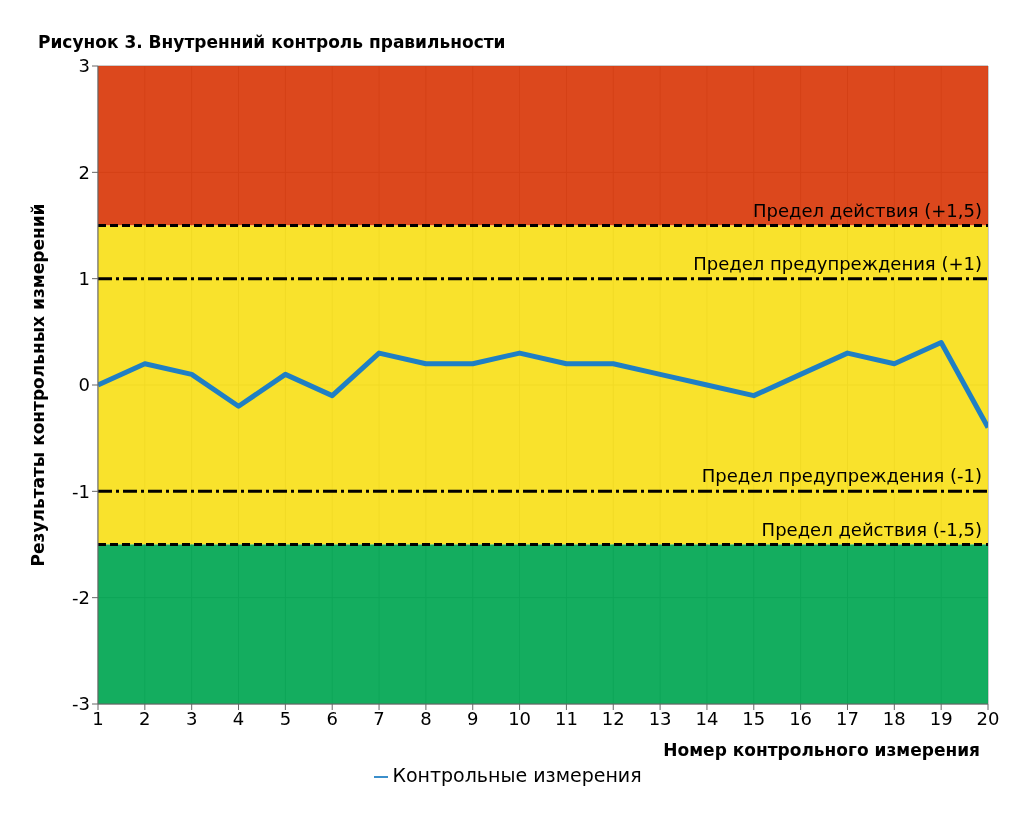  What do you see at coordinates (98, 718) in the screenshot?
I see `x-tick-label: 1` at bounding box center [98, 718].